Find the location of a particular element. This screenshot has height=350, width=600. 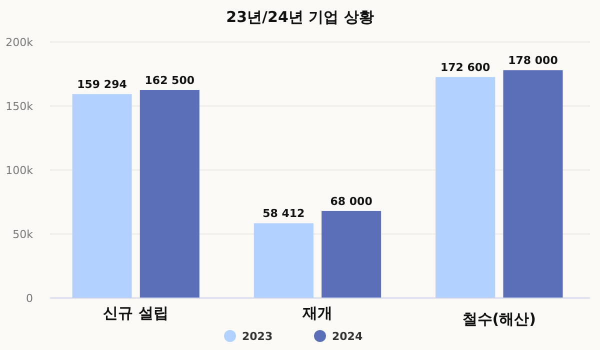

y-tick-label: 150k is located at coordinates (20, 106).